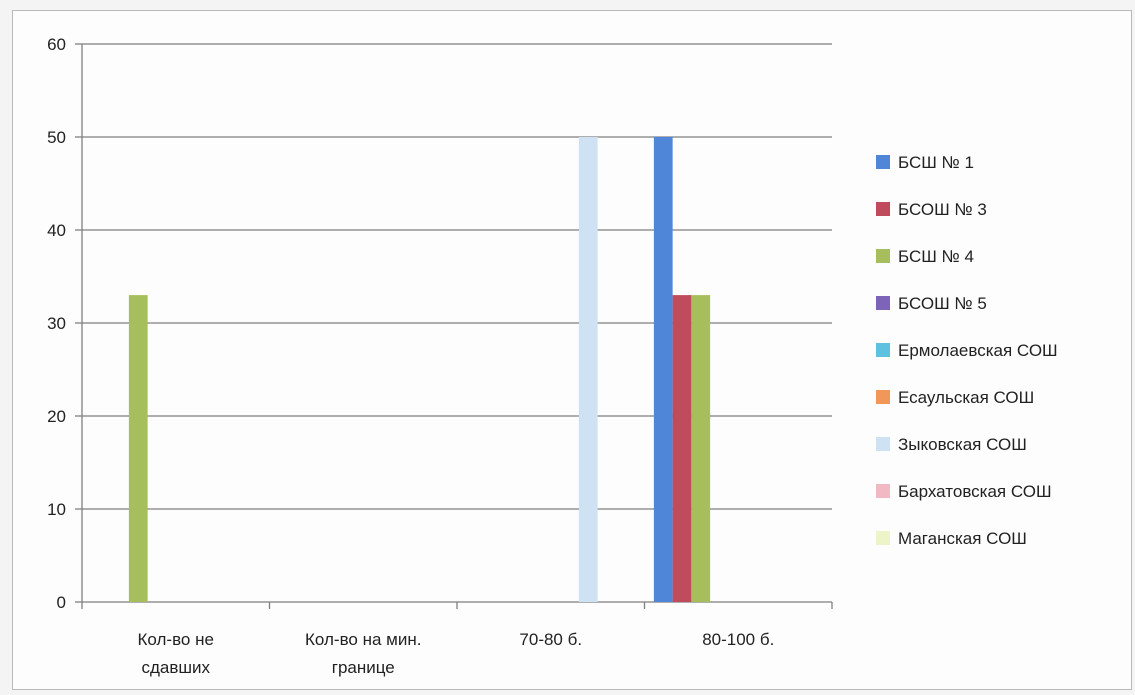 This screenshot has height=695, width=1135. What do you see at coordinates (978, 350) in the screenshot?
I see `legend-label: Ермолаевская СОШ` at bounding box center [978, 350].